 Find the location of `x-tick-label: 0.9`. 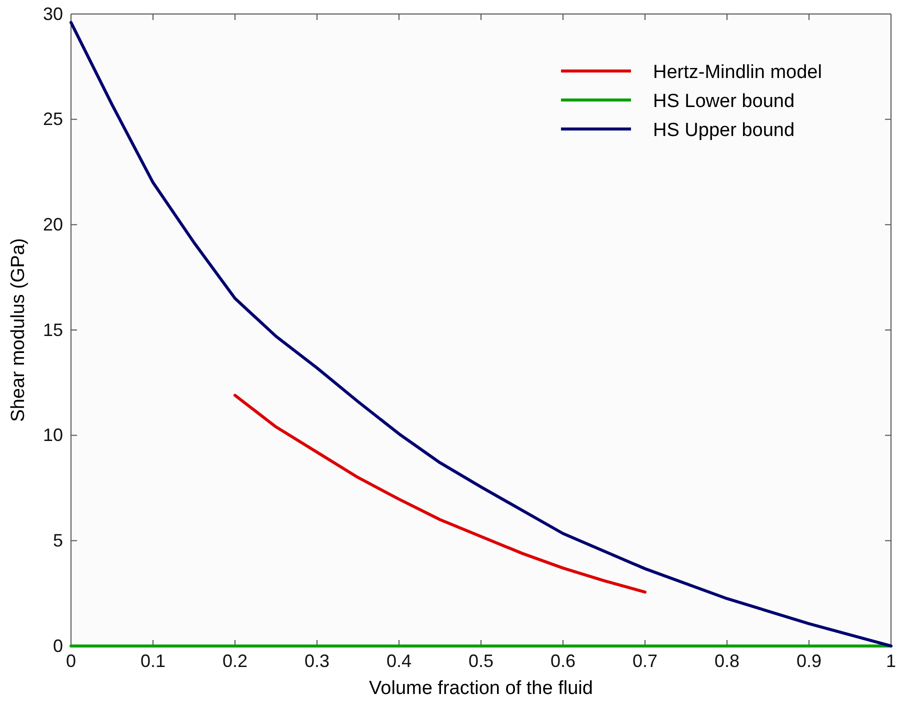

x-tick-label: 0.9 is located at coordinates (809, 660).